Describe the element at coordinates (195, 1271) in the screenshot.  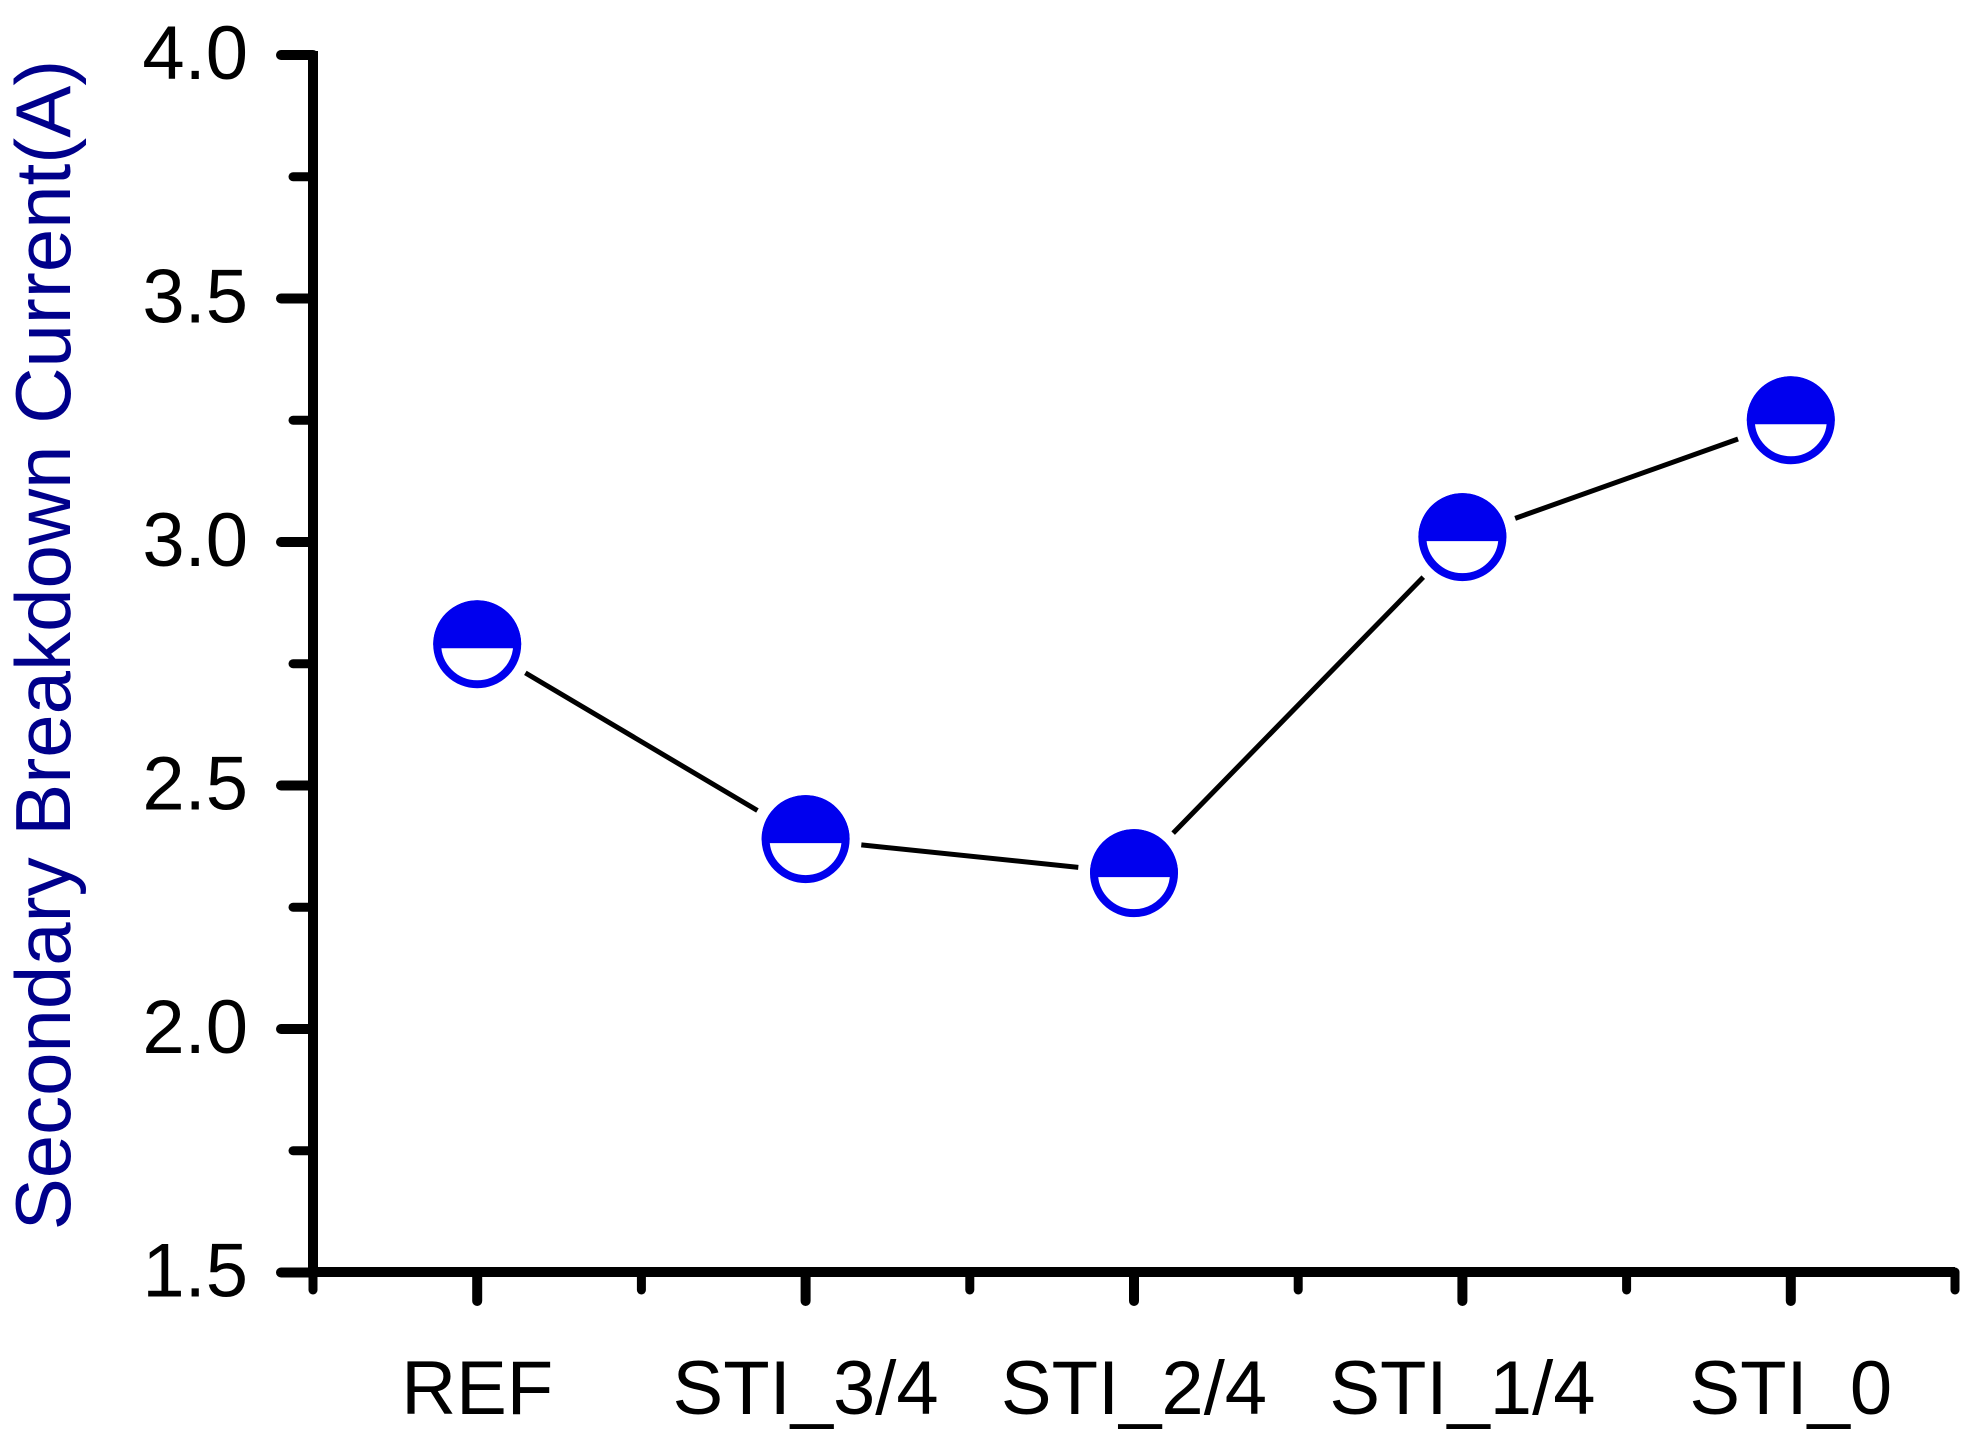
I see `y-tick-label: 1.5` at that location.